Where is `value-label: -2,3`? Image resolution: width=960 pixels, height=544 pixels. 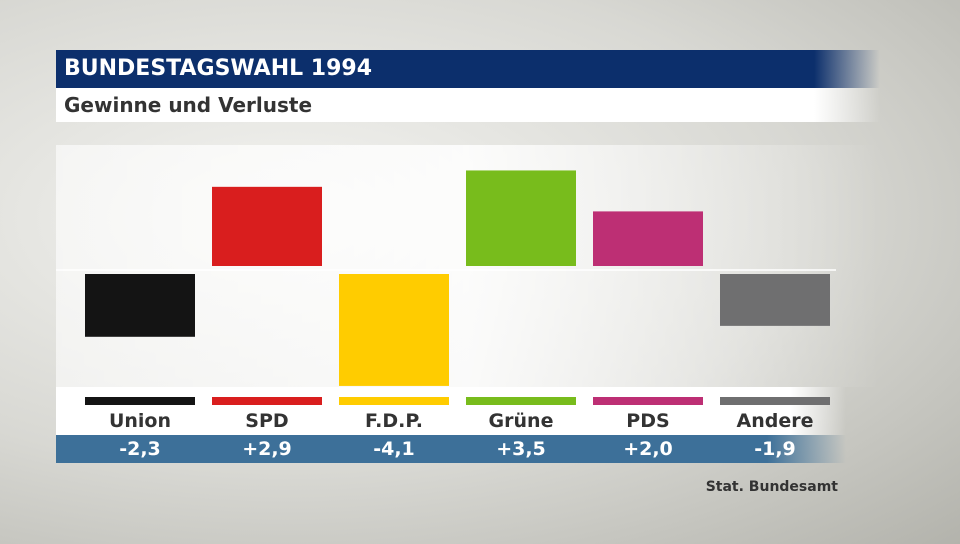 value-label: -2,3 is located at coordinates (140, 449).